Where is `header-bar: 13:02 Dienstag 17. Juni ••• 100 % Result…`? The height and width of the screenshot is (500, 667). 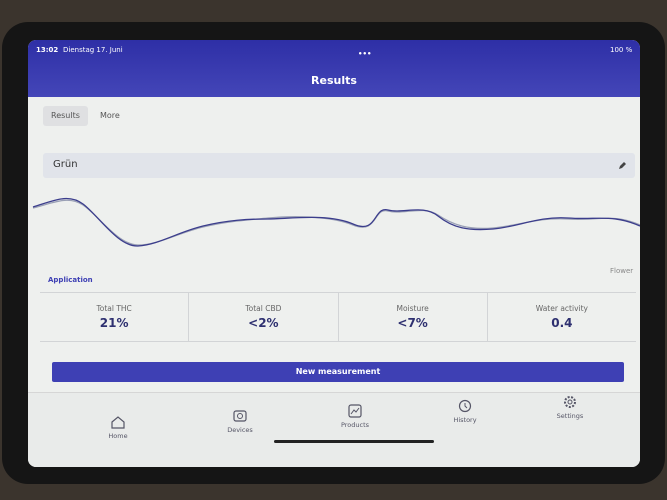
header-bar: 13:02 Dienstag 17. Juni ••• 100 % Result… is located at coordinates (334, 68).